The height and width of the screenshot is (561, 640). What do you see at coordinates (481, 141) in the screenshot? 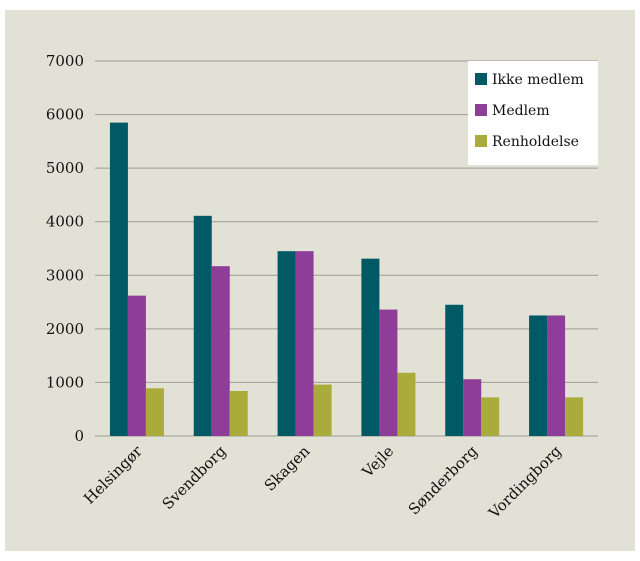
I see `legend-swatch-renholdelse` at bounding box center [481, 141].